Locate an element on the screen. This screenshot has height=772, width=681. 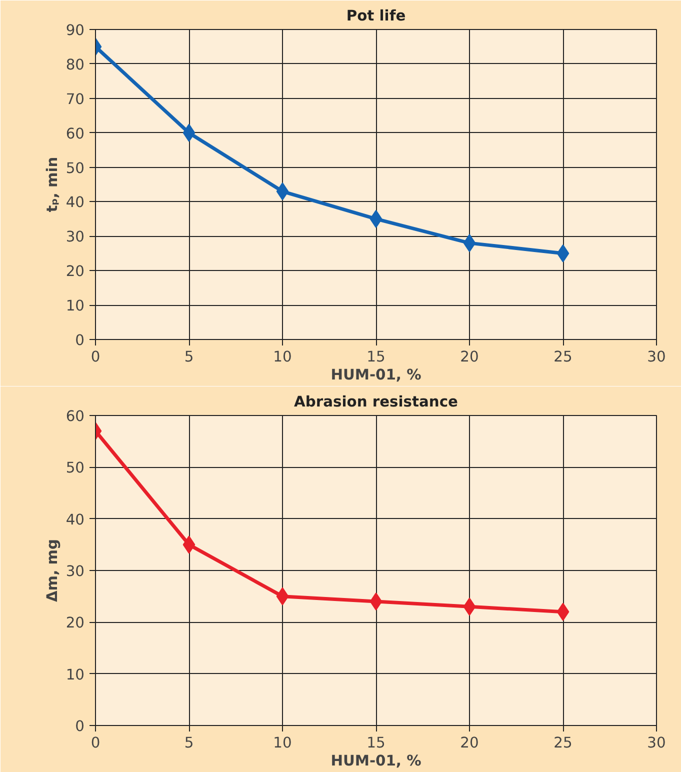
chart-title: Pot life is located at coordinates (376, 16).